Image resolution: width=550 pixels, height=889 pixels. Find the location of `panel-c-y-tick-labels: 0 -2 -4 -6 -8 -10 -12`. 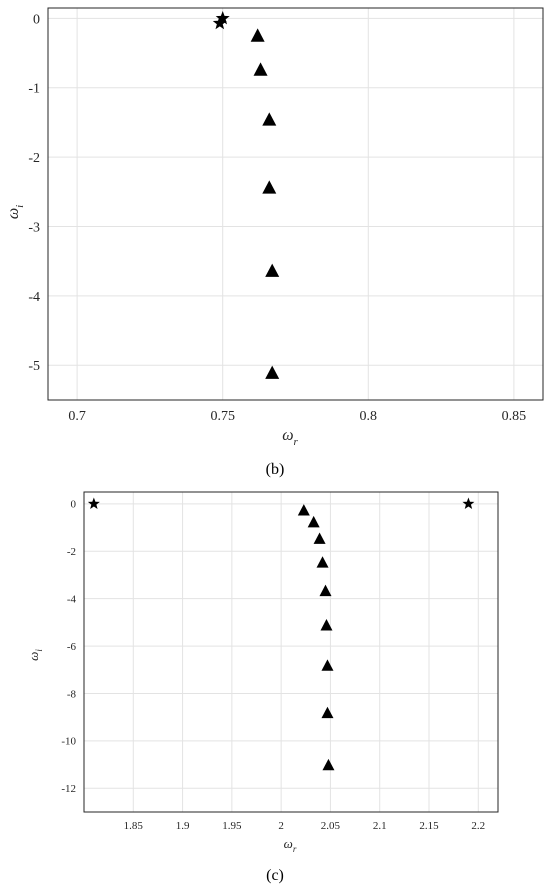

panel-c-y-tick-labels: 0 -2 -4 -6 -8 -10 -12 is located at coordinates (68, 647).